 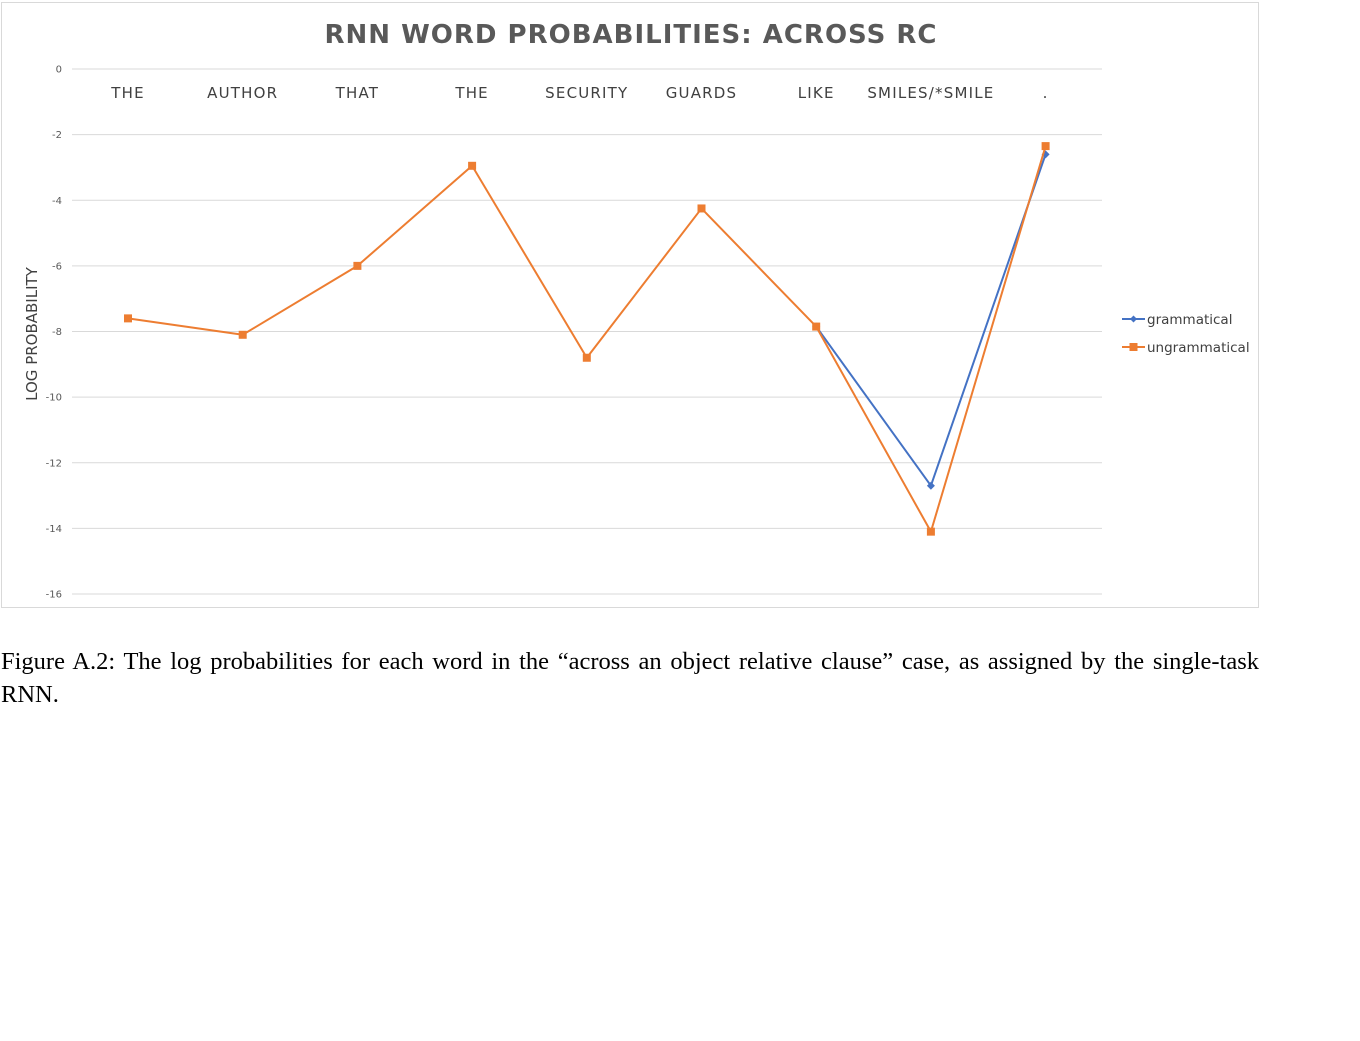 I want to click on series-line, so click(x=931, y=320).